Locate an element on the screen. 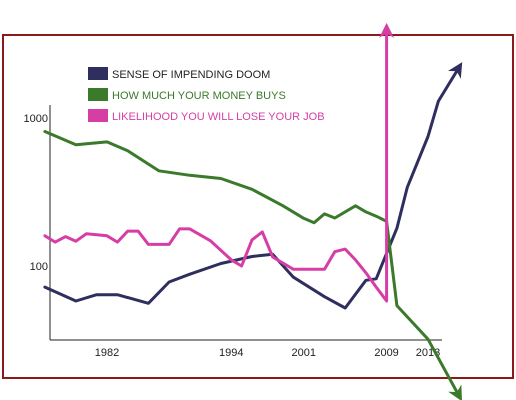 The height and width of the screenshot is (400, 516). x-tick-label: 1982 is located at coordinates (107, 353).